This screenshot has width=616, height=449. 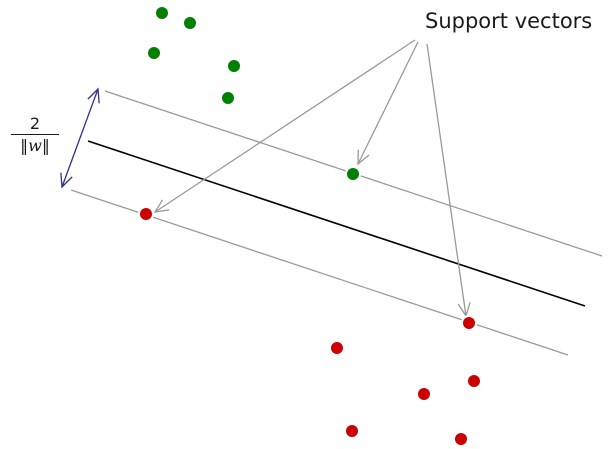 I want to click on margin-width-label: 2 ‖w‖, so click(x=35, y=135).